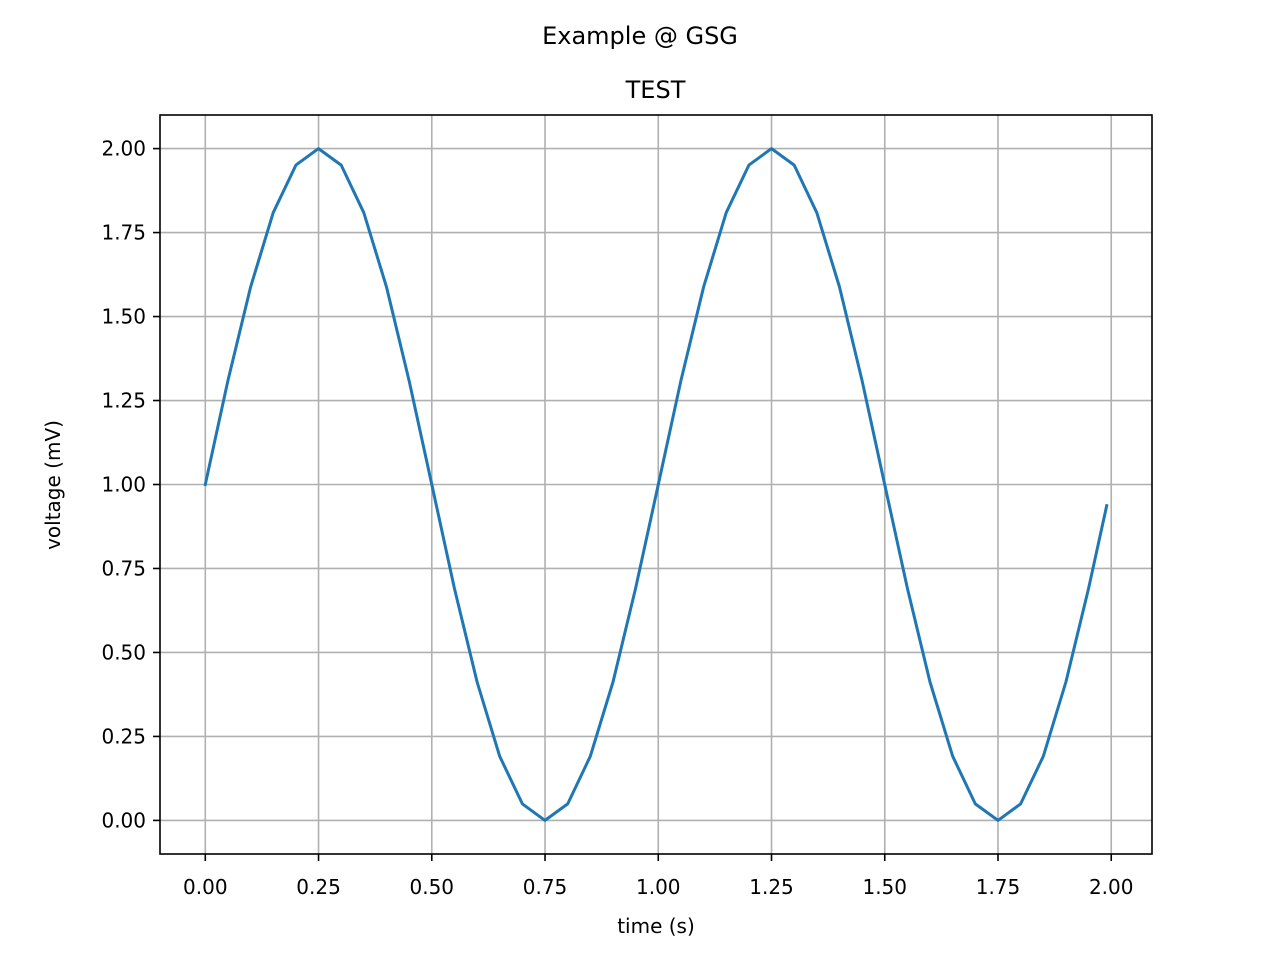 Image resolution: width=1280 pixels, height=960 pixels. Describe the element at coordinates (123, 233) in the screenshot. I see `y-tick-label: 1.75` at that location.